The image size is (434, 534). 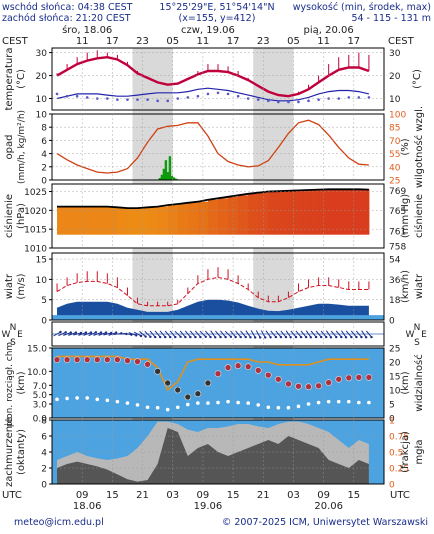 What do you see at coordinates (395, 281) in the screenshot?
I see `wind-y2tick-label: 36` at bounding box center [395, 281].